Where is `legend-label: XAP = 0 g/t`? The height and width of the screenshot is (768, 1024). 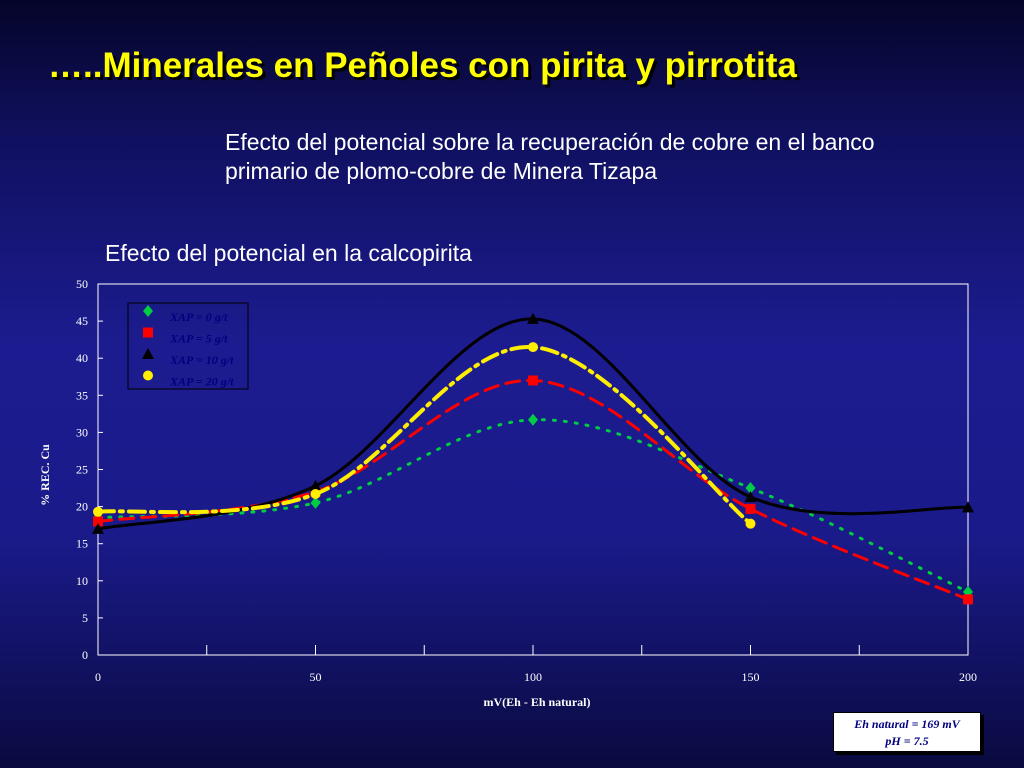 legend-label: XAP = 0 g/t is located at coordinates (198, 317).